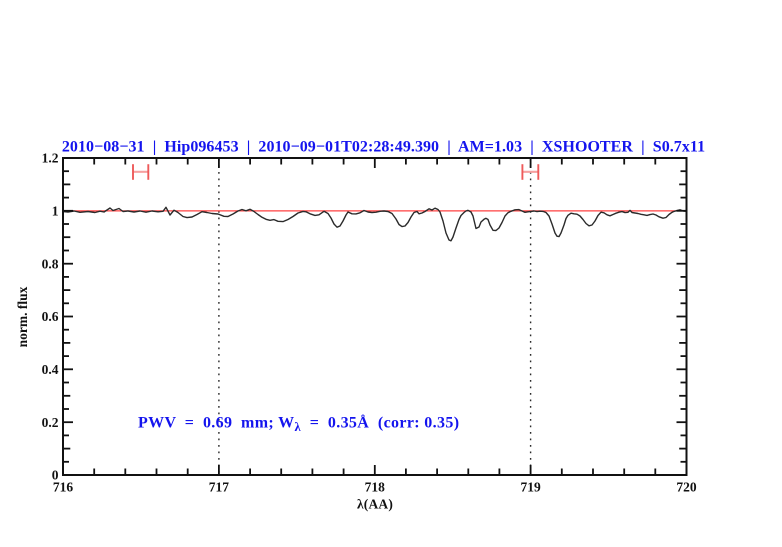  I want to click on svg-text: 1, so click(55, 210).